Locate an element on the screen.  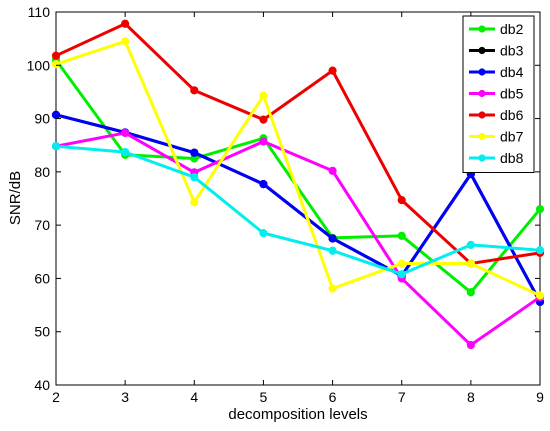
x-tick-label: 6 is located at coordinates (333, 397).